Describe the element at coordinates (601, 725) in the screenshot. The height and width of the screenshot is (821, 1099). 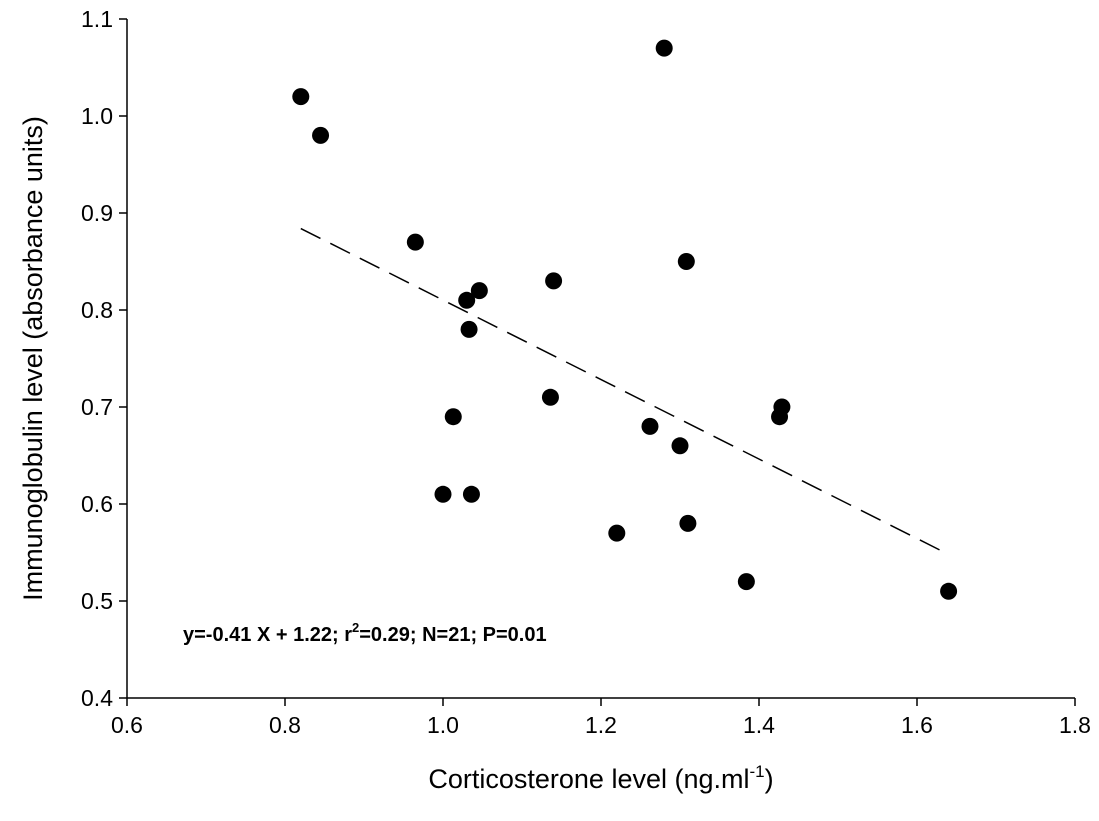
I see `x-tick-label: 1.2` at that location.